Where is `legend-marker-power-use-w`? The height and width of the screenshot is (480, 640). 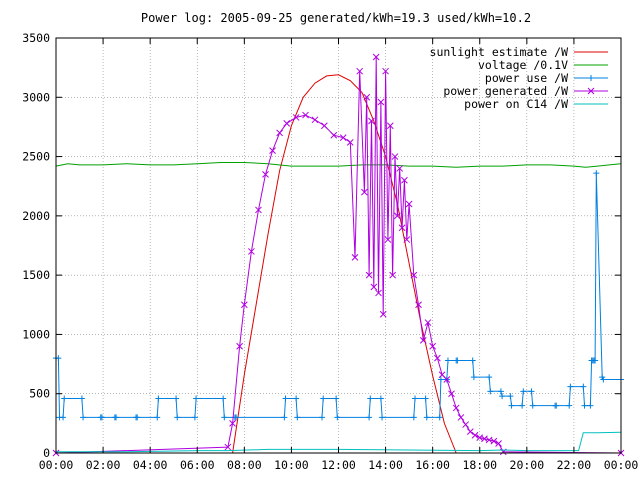
legend-marker-power-use-w is located at coordinates (591, 78).